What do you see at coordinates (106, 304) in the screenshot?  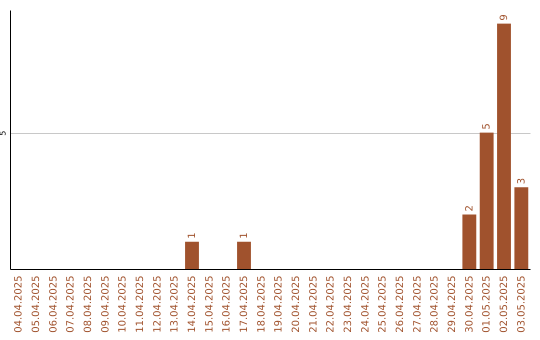 I see `x-tick-label: 09.04.2025` at bounding box center [106, 304].